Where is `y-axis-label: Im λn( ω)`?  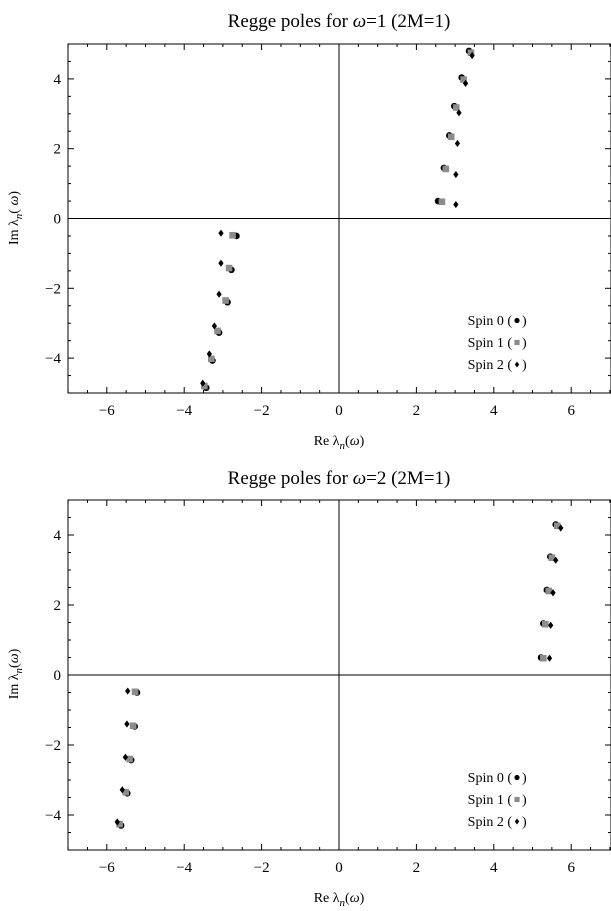 y-axis-label: Im λn( ω) is located at coordinates (16, 218).